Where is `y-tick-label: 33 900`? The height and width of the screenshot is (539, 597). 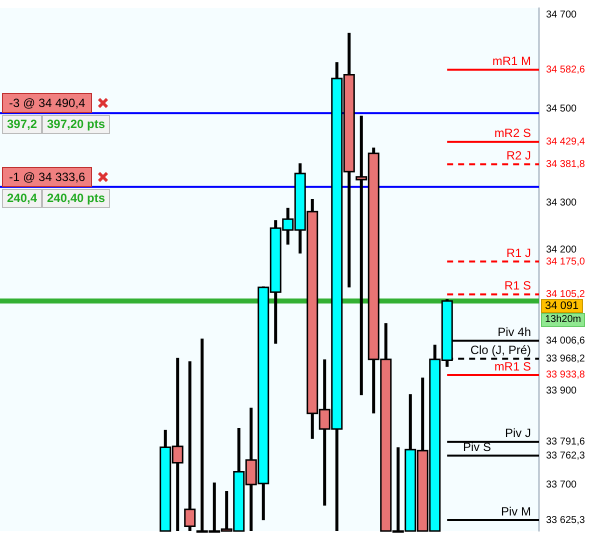
y-tick-label: 33 900 is located at coordinates (562, 391).